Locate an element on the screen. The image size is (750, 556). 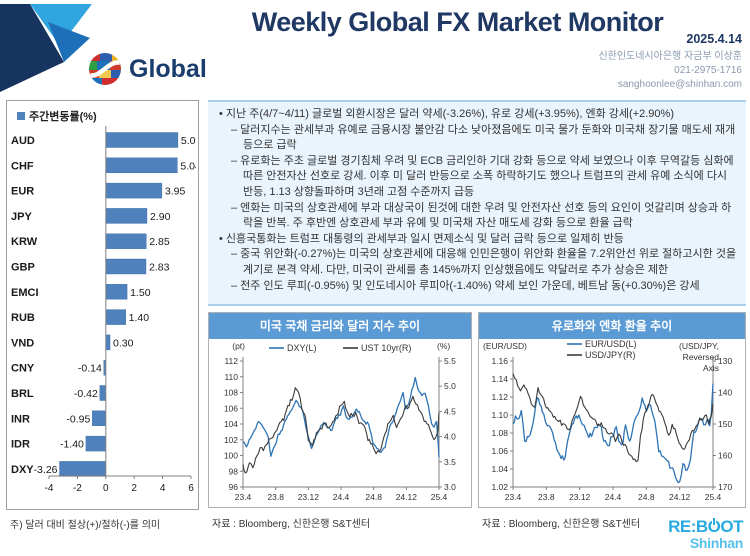
bar-chart-legend-label: 주간변동률(%) is located at coordinates (63, 117).